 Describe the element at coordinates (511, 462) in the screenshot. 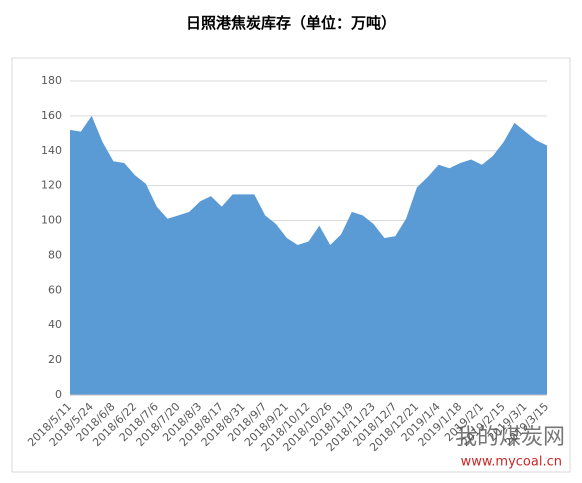

I see `watermark-url: www.mycoal.cn` at that location.